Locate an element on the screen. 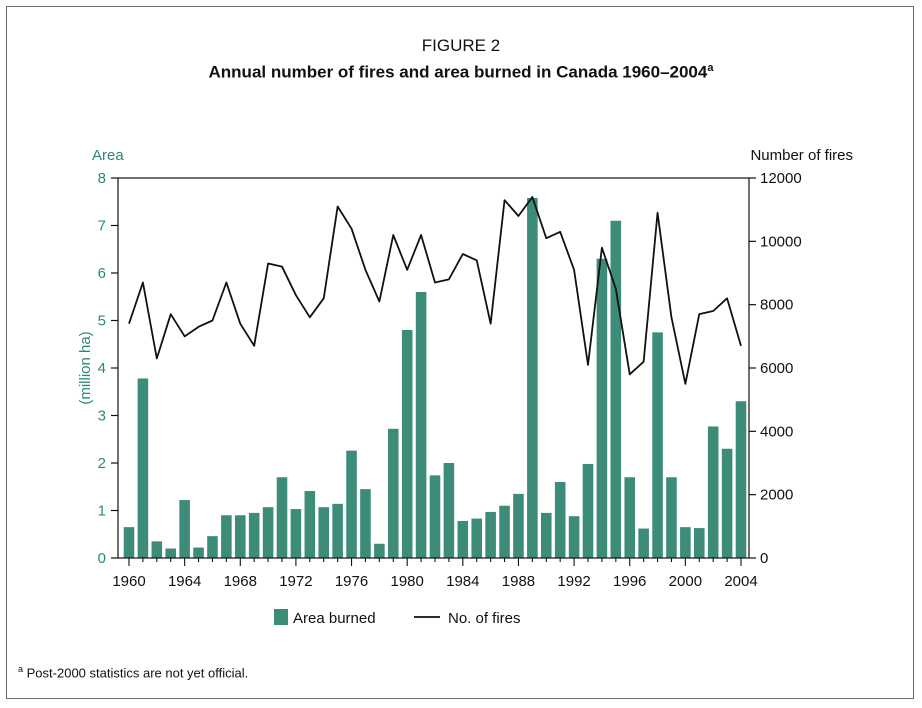 The image size is (922, 708). x-tick-label: 1976 is located at coordinates (351, 581).